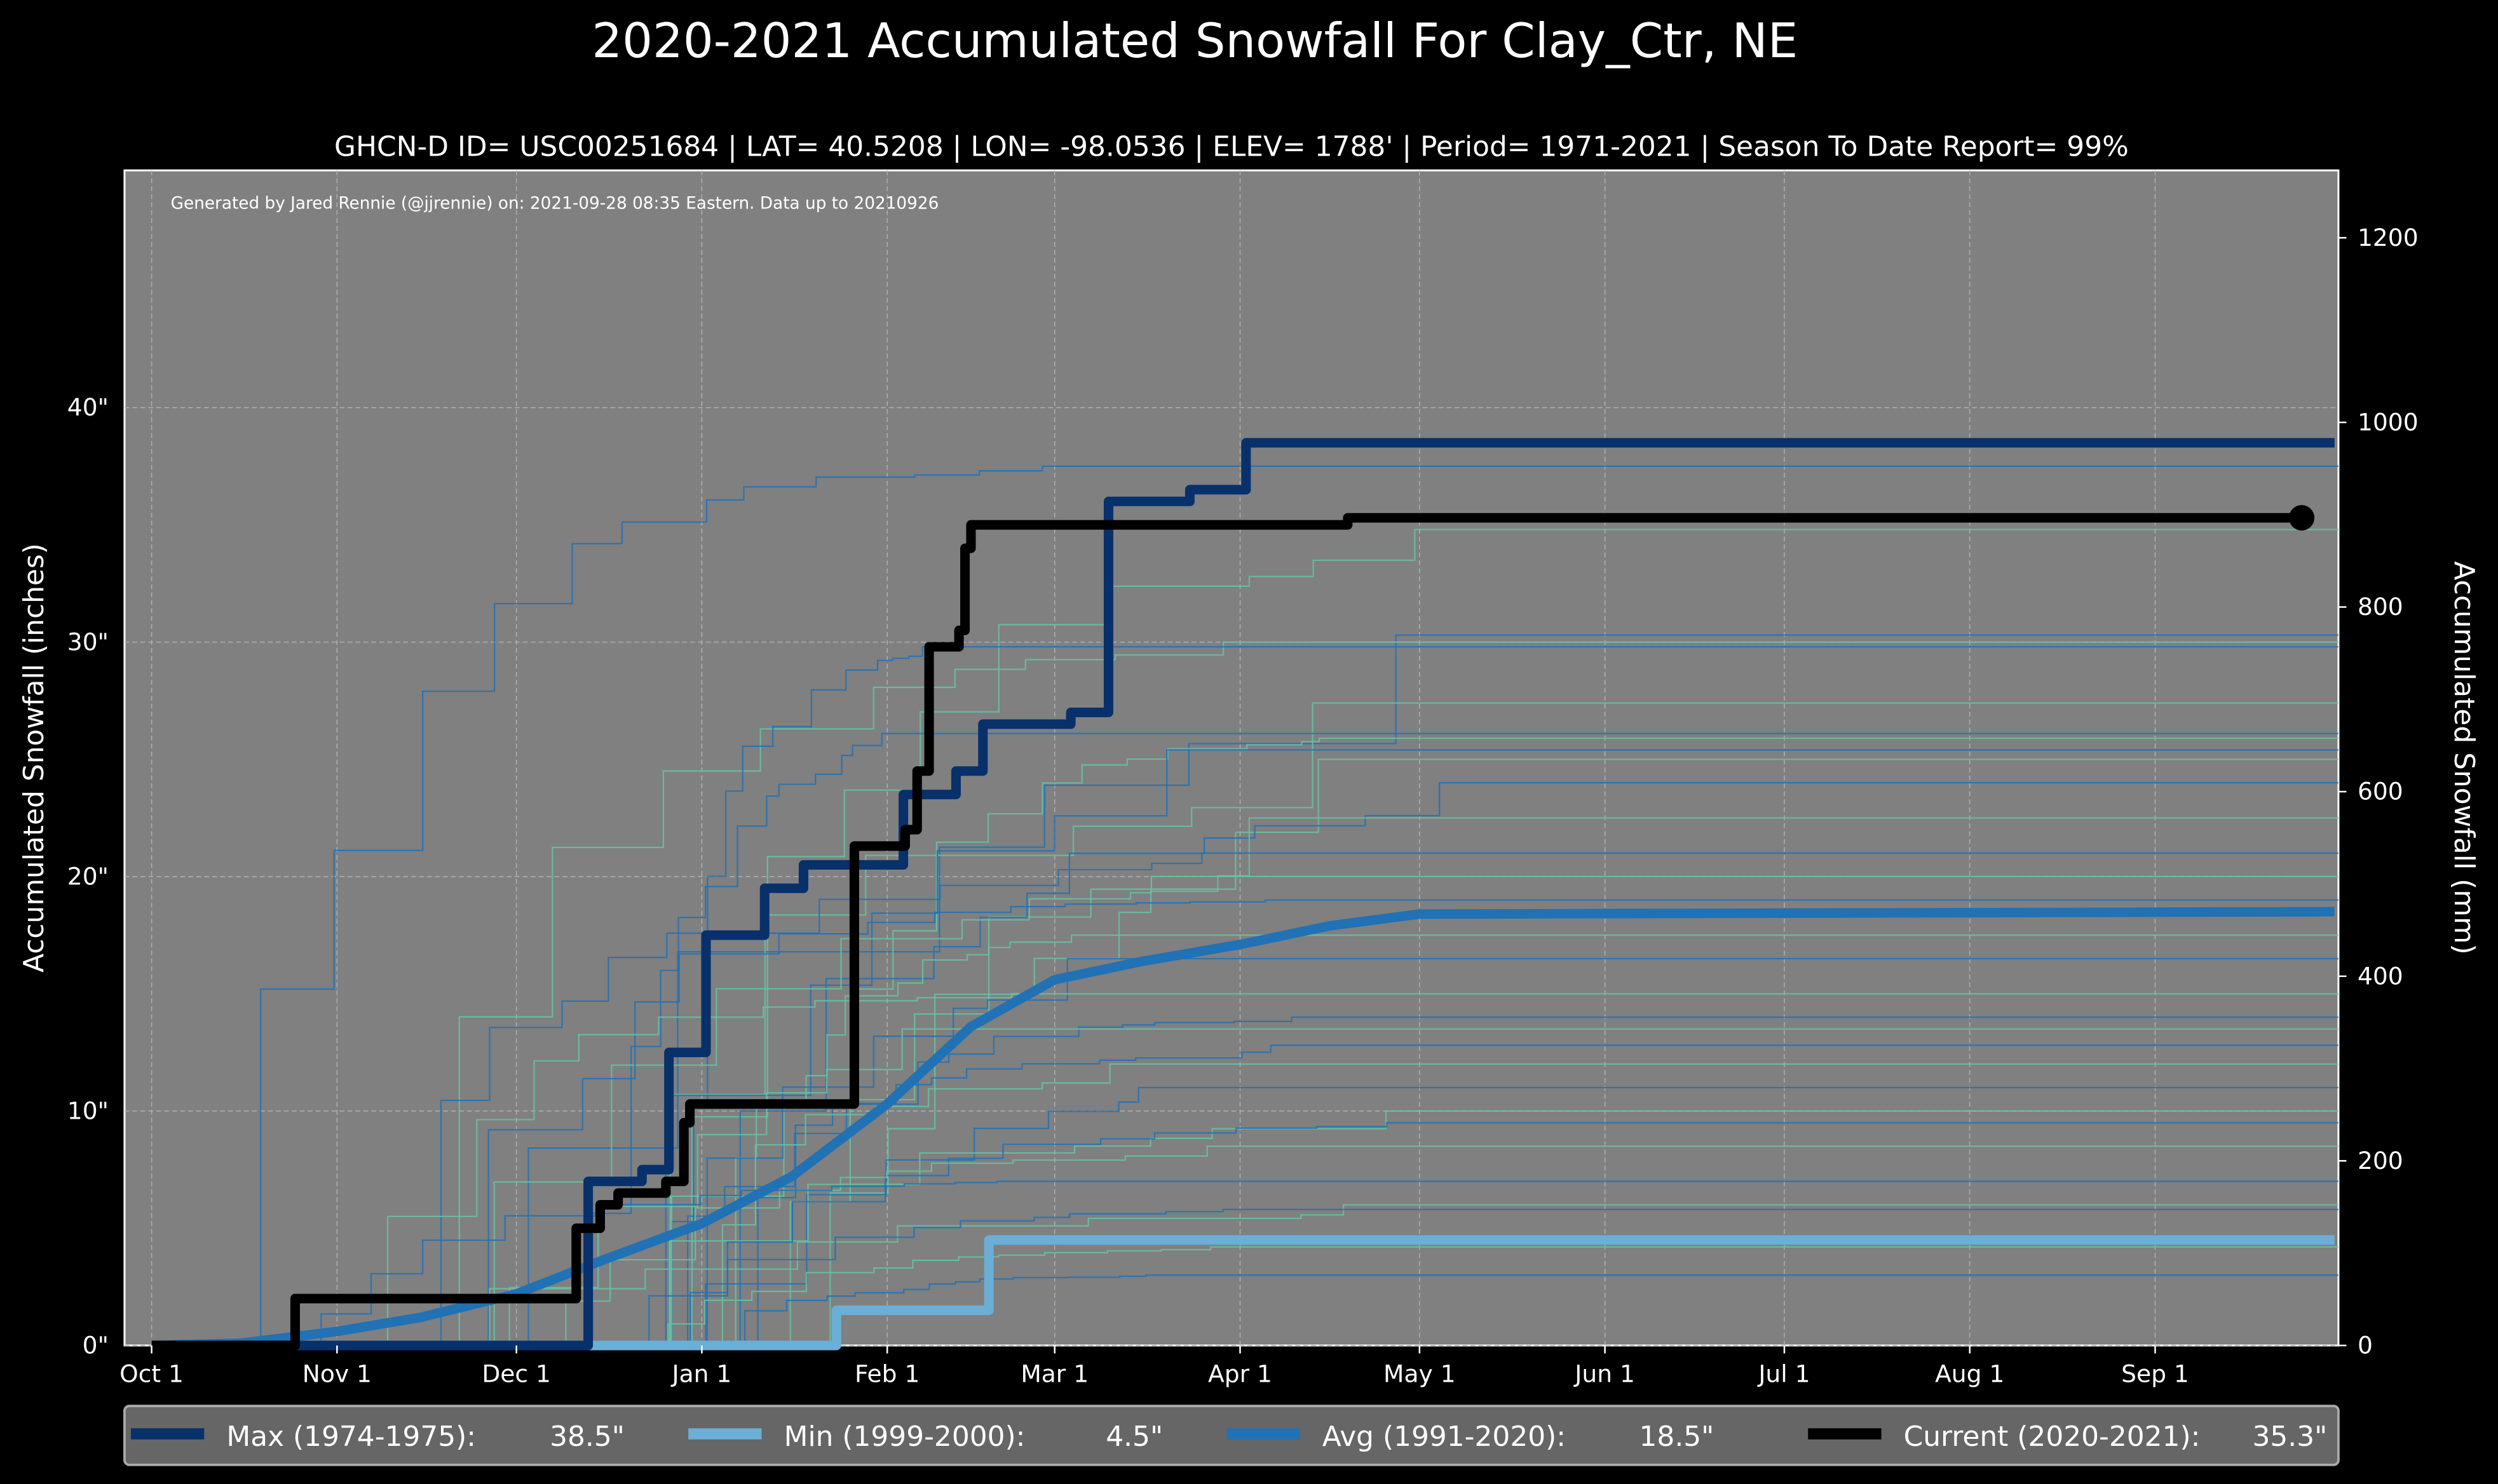 The image size is (2498, 1484). What do you see at coordinates (1444, 1436) in the screenshot?
I see `avg-legend-label: Avg (1991-2020):` at bounding box center [1444, 1436].